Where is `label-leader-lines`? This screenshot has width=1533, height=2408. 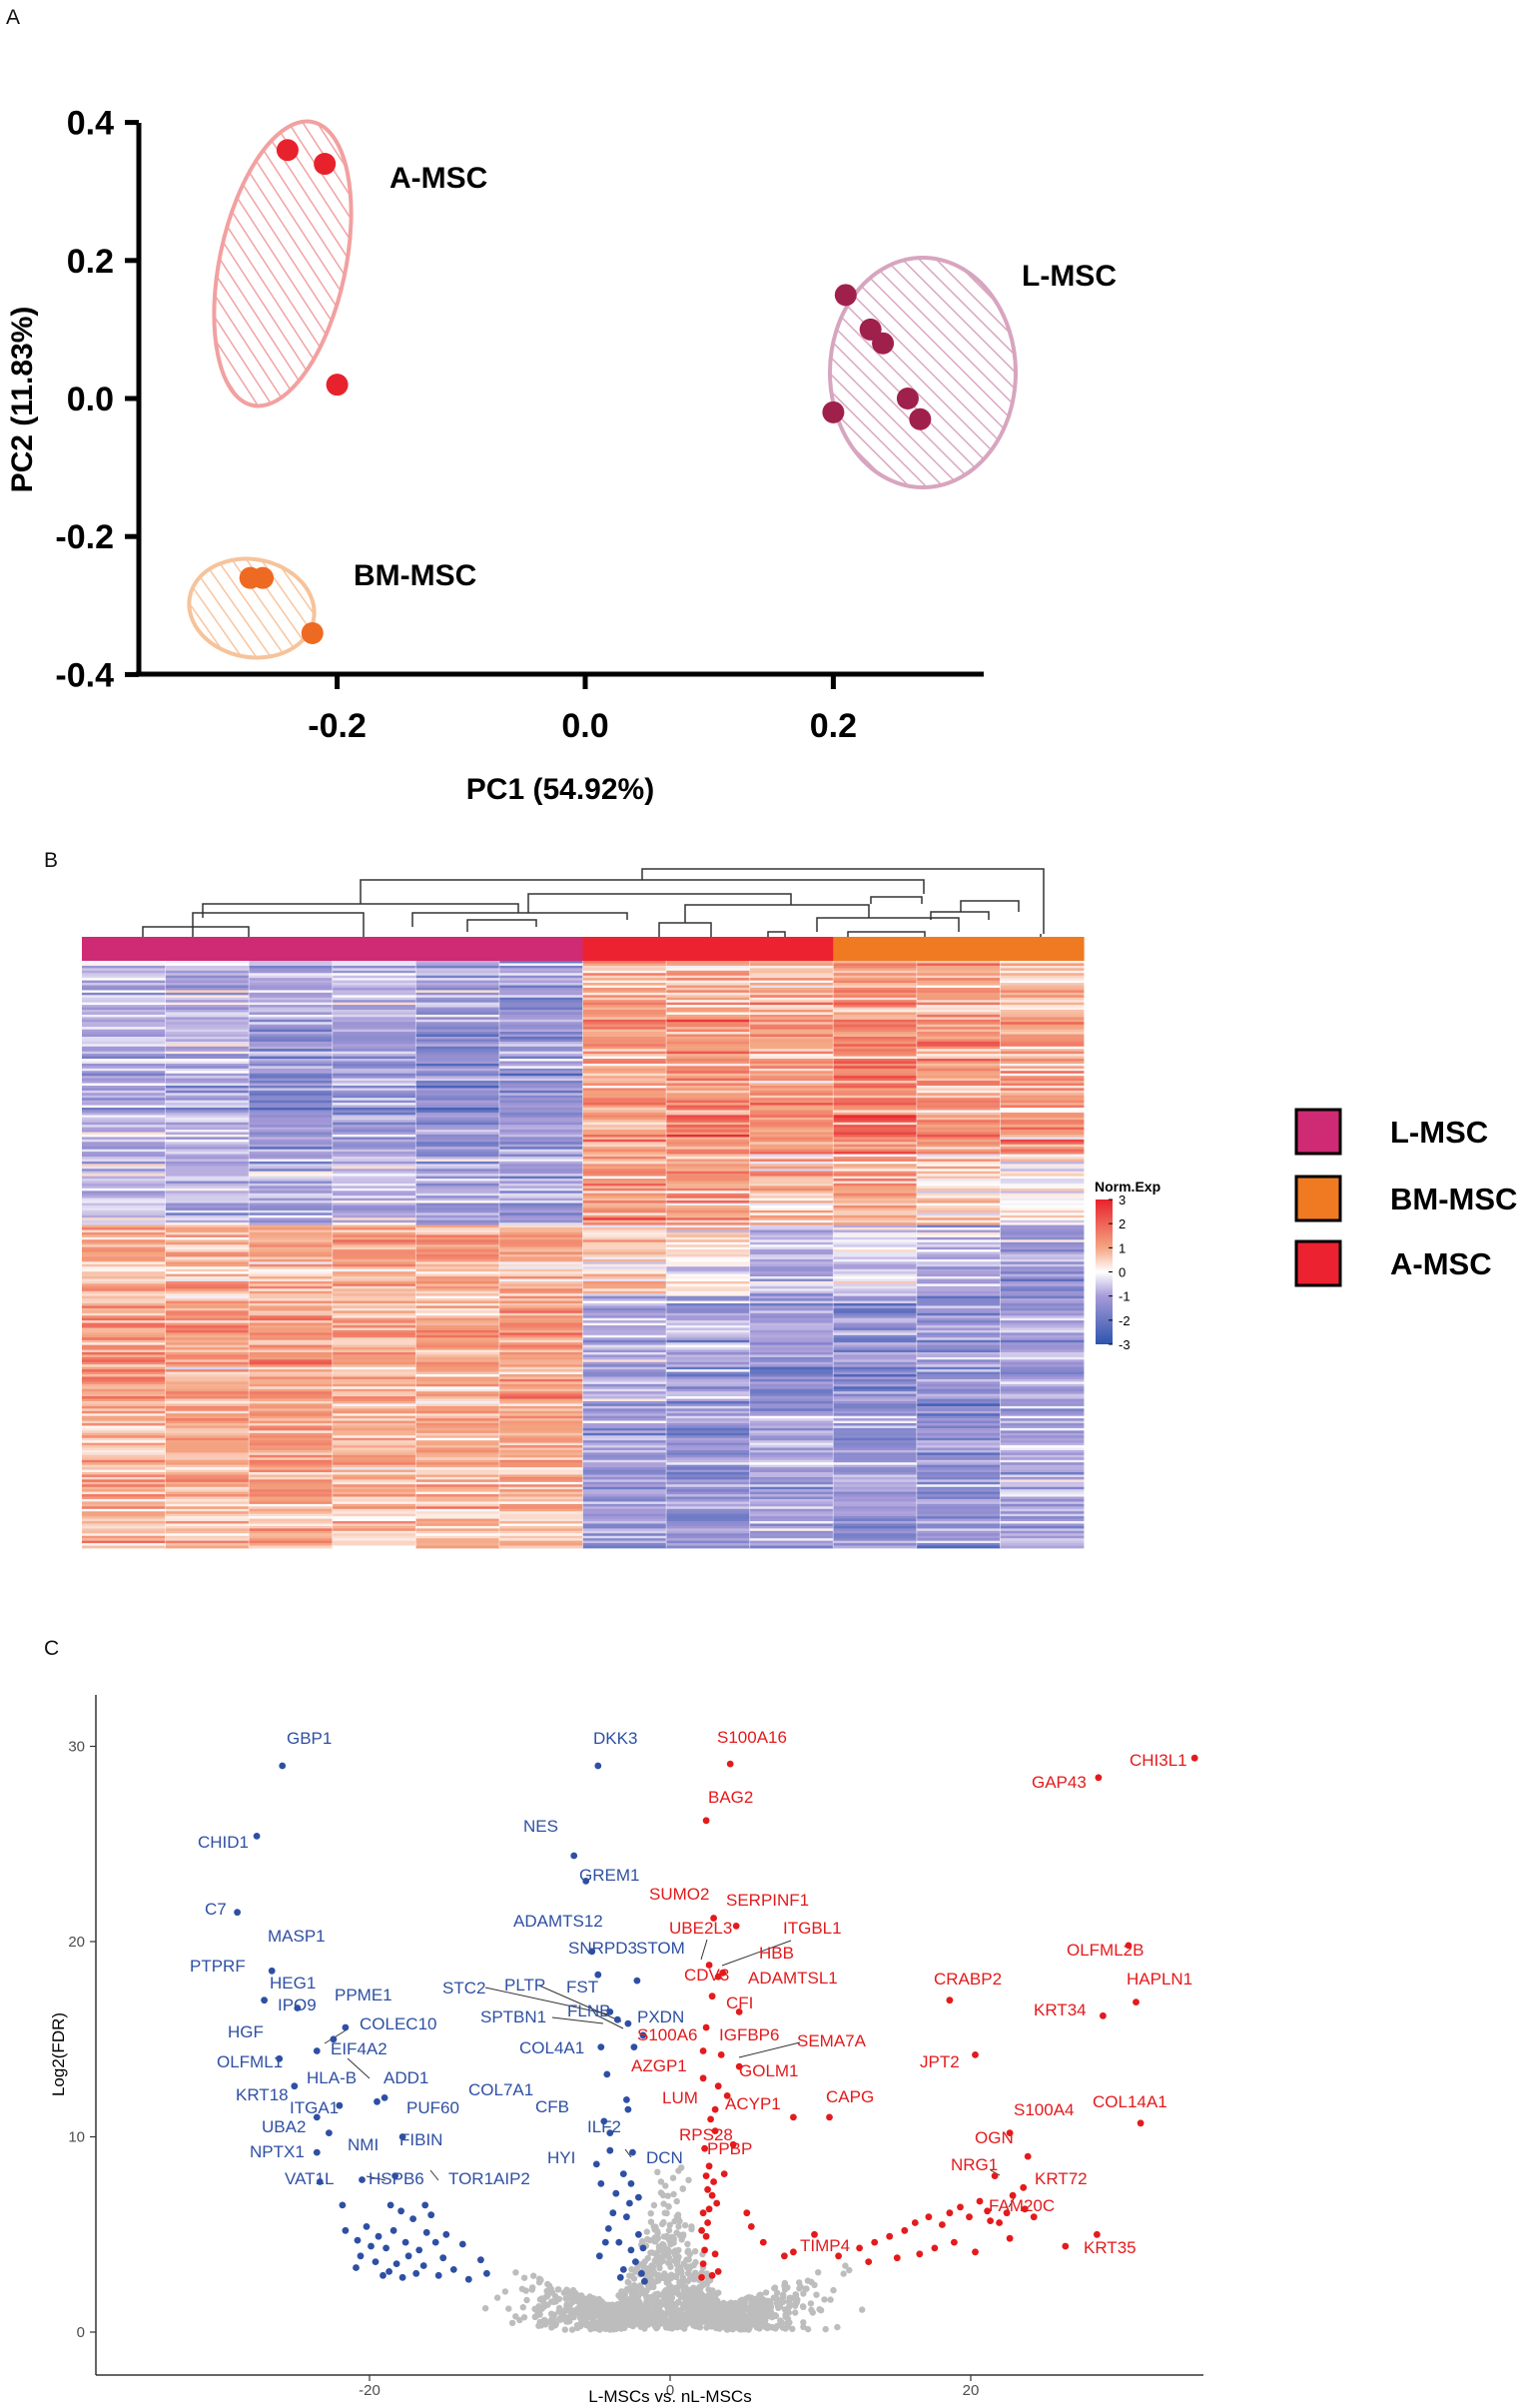 label-leader-lines is located at coordinates (670, 2073).